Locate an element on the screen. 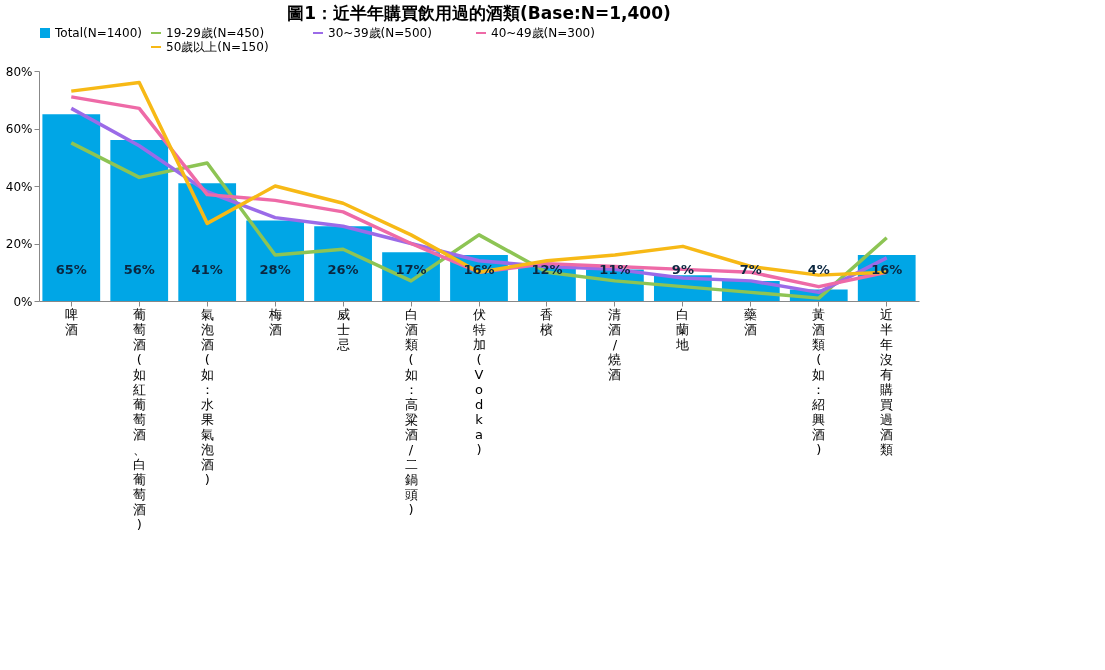 This screenshot has height=670, width=1105. data-label: 41% is located at coordinates (207, 269).